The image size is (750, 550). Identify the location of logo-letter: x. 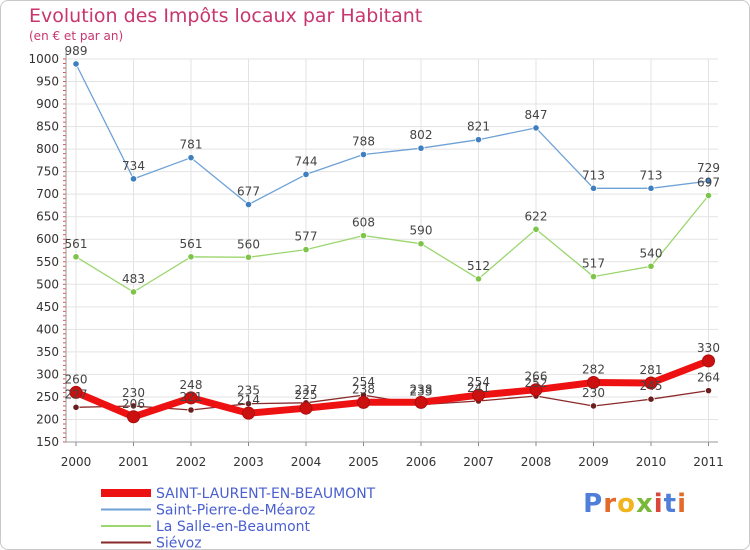
(644, 504).